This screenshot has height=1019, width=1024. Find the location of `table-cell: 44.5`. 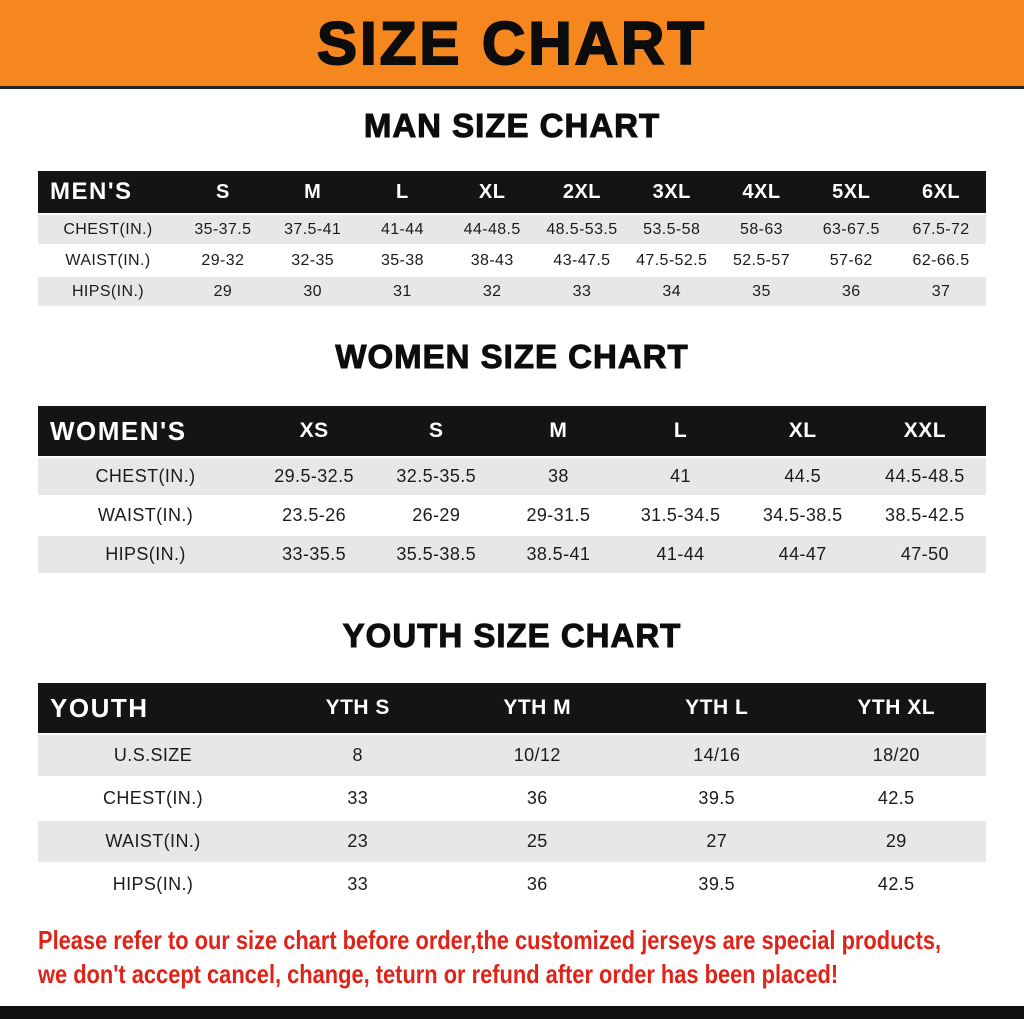

table-cell: 44.5 is located at coordinates (802, 476).